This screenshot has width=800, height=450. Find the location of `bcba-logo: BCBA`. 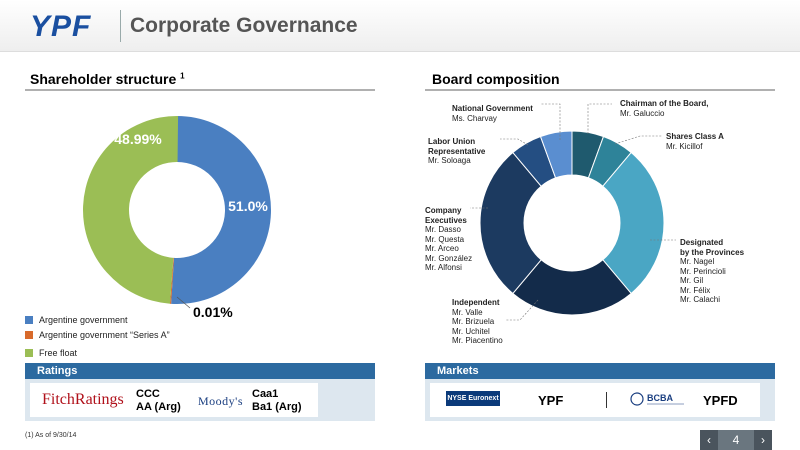

bcba-logo: BCBA is located at coordinates (657, 399).